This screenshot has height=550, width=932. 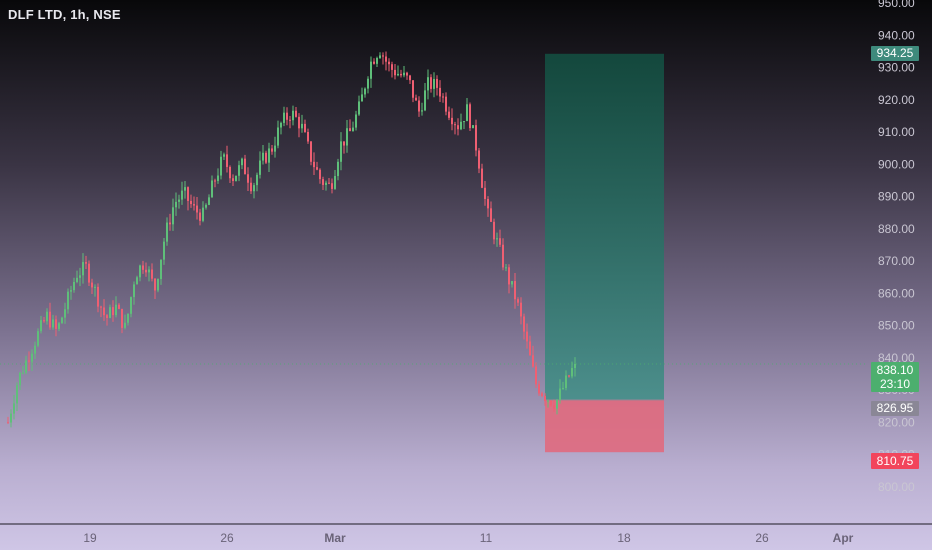 What do you see at coordinates (896, 229) in the screenshot?
I see `y-tick-label: 880.00` at bounding box center [896, 229].